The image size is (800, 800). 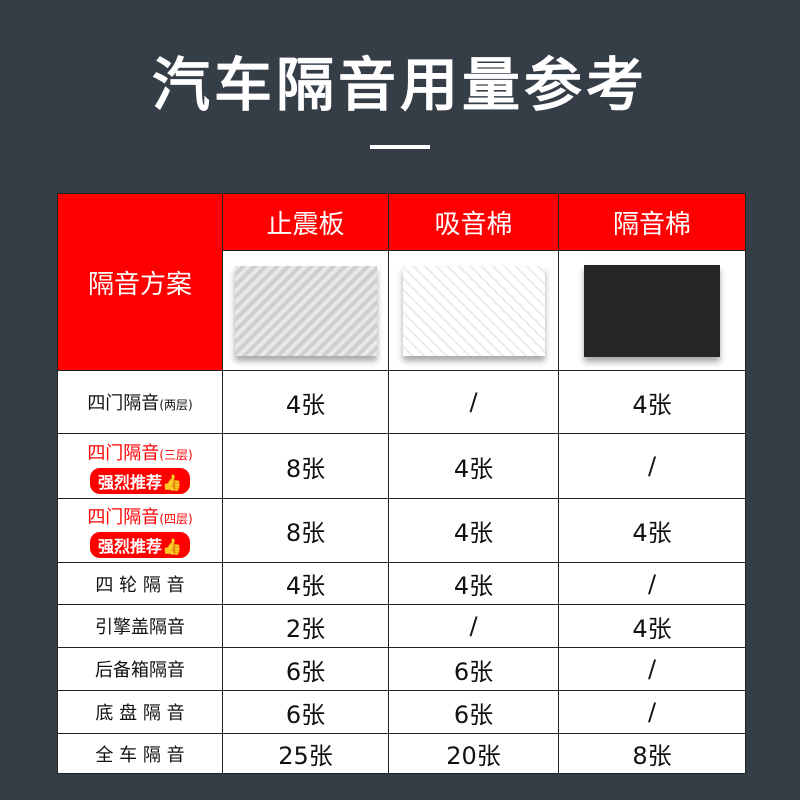 I want to click on table-row: 全 车 隔 音 25张 20张 8张, so click(x=401, y=753).